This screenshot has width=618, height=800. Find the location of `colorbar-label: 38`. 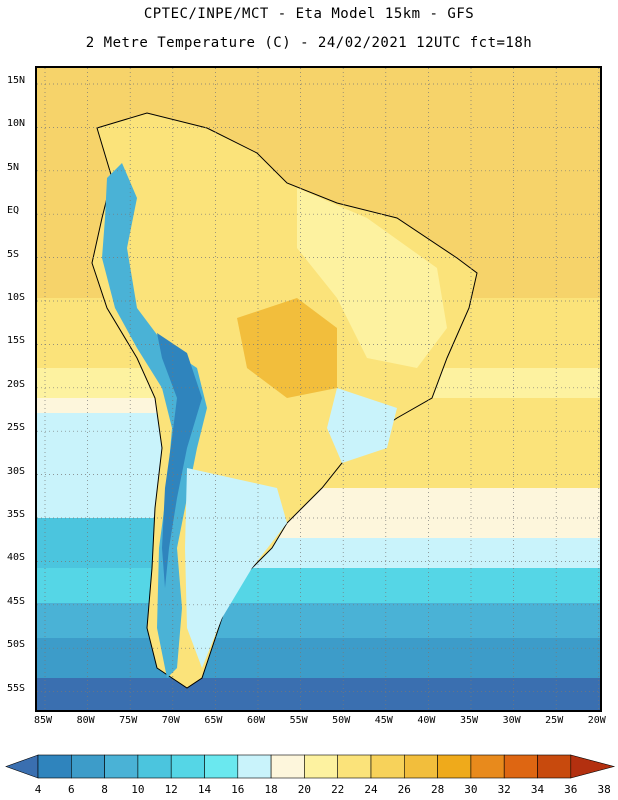

colorbar-label: 38 is located at coordinates (604, 789).